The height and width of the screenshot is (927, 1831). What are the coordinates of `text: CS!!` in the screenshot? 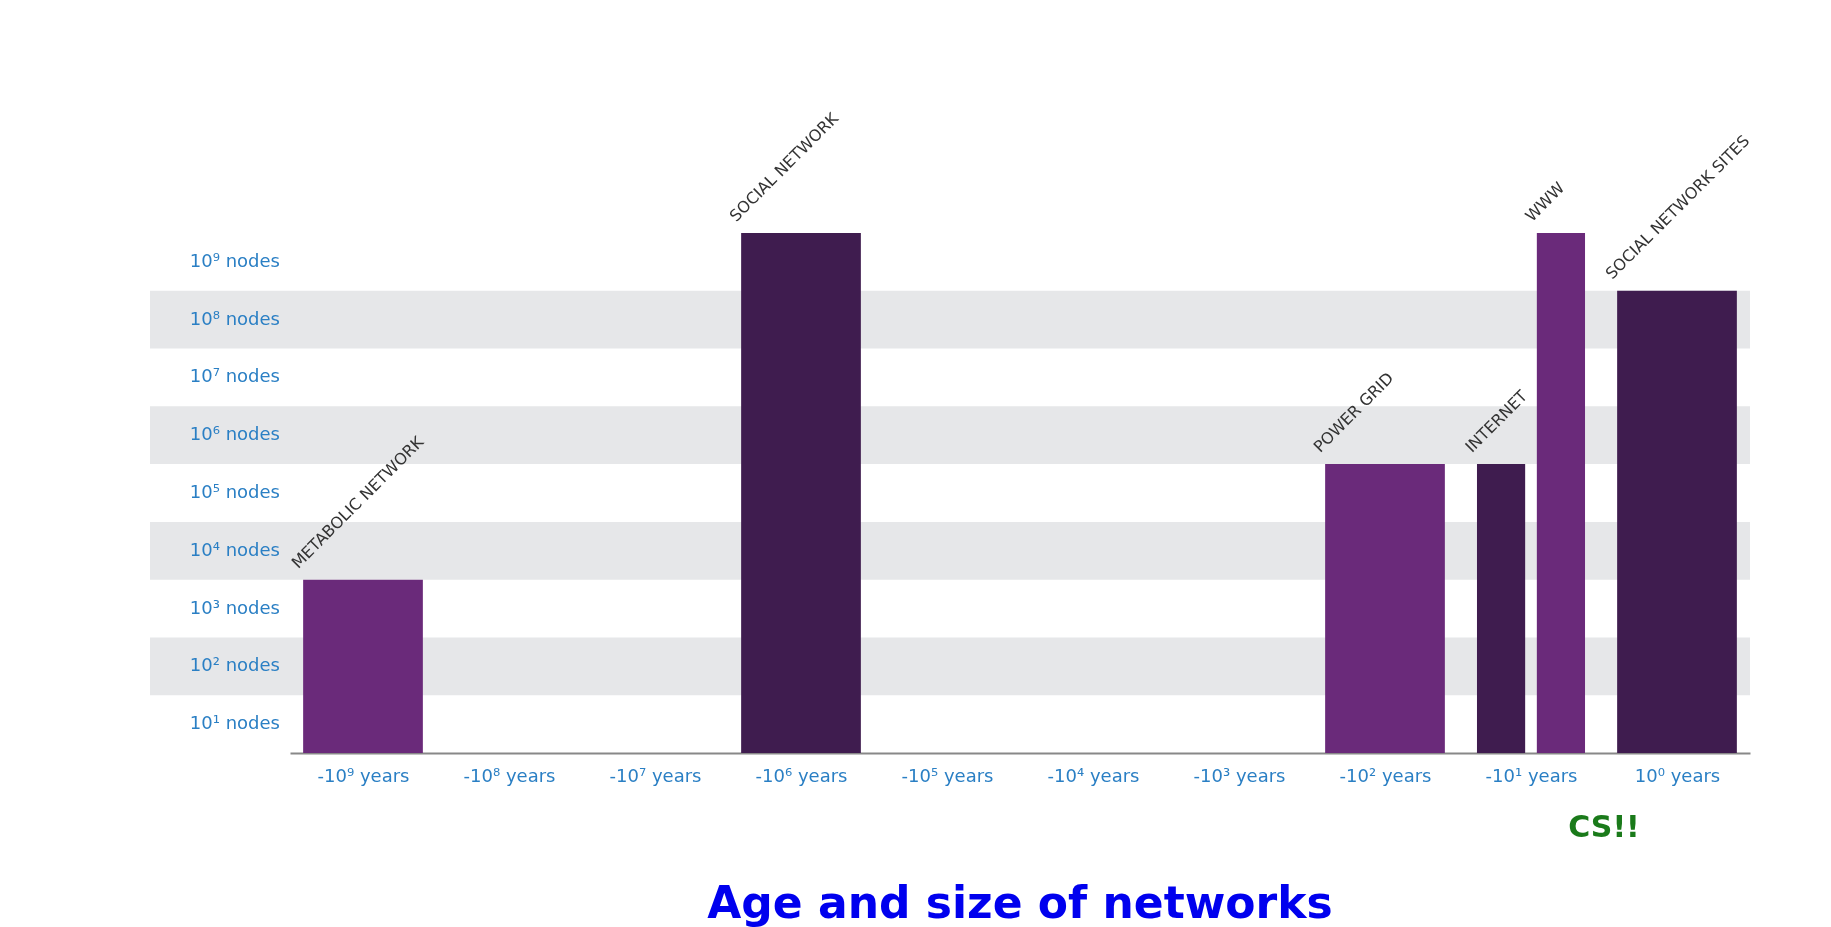 It's located at (1604, 826).